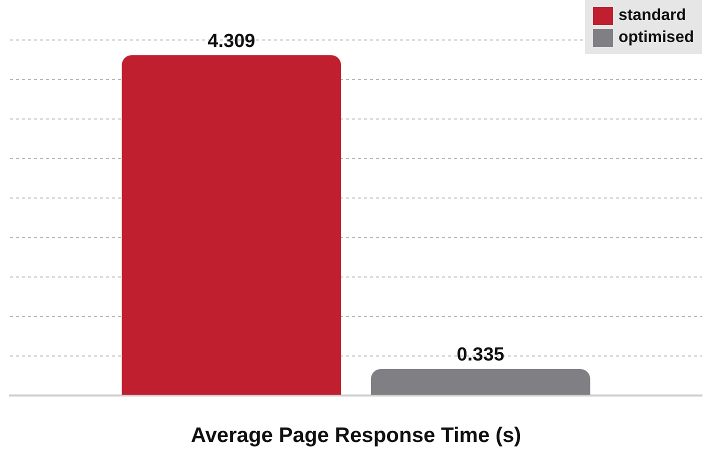 Image resolution: width=712 pixels, height=459 pixels. I want to click on data-label: 4.309, so click(232, 41).